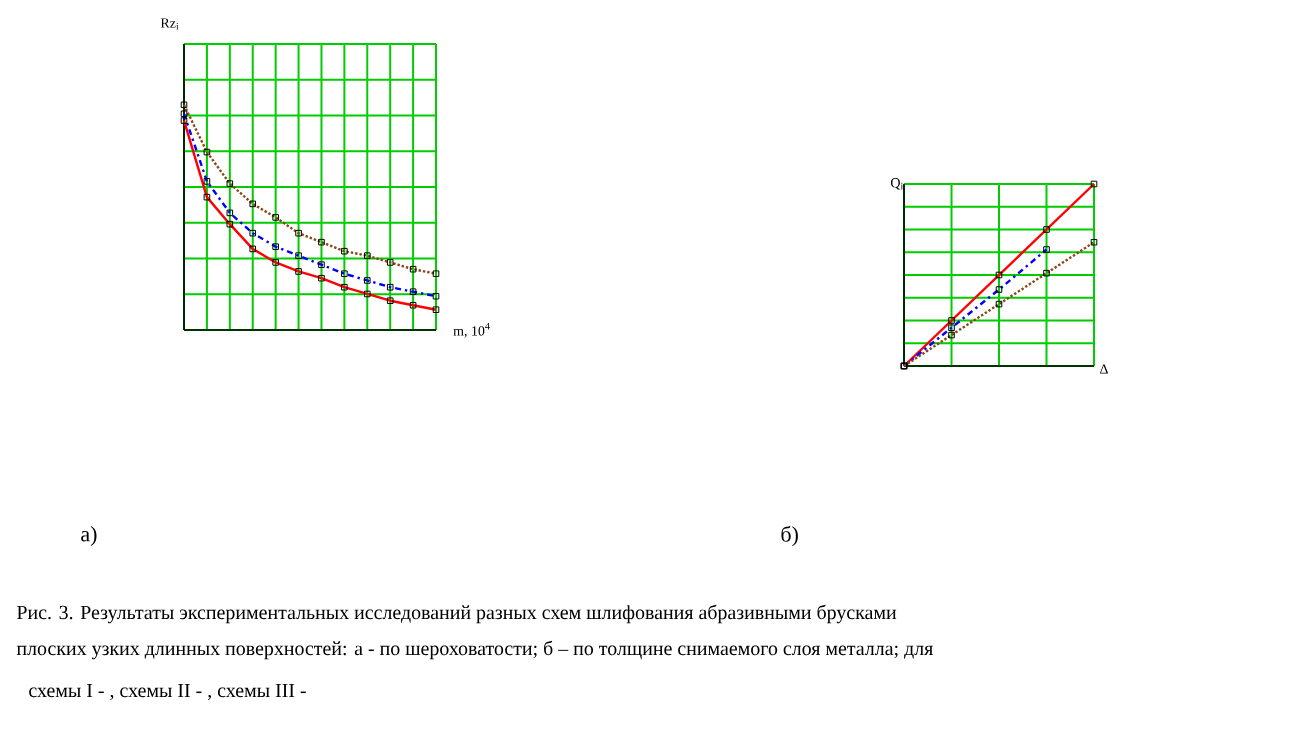 The height and width of the screenshot is (730, 1292). Describe the element at coordinates (789, 536) in the screenshot. I see `text: б)` at that location.